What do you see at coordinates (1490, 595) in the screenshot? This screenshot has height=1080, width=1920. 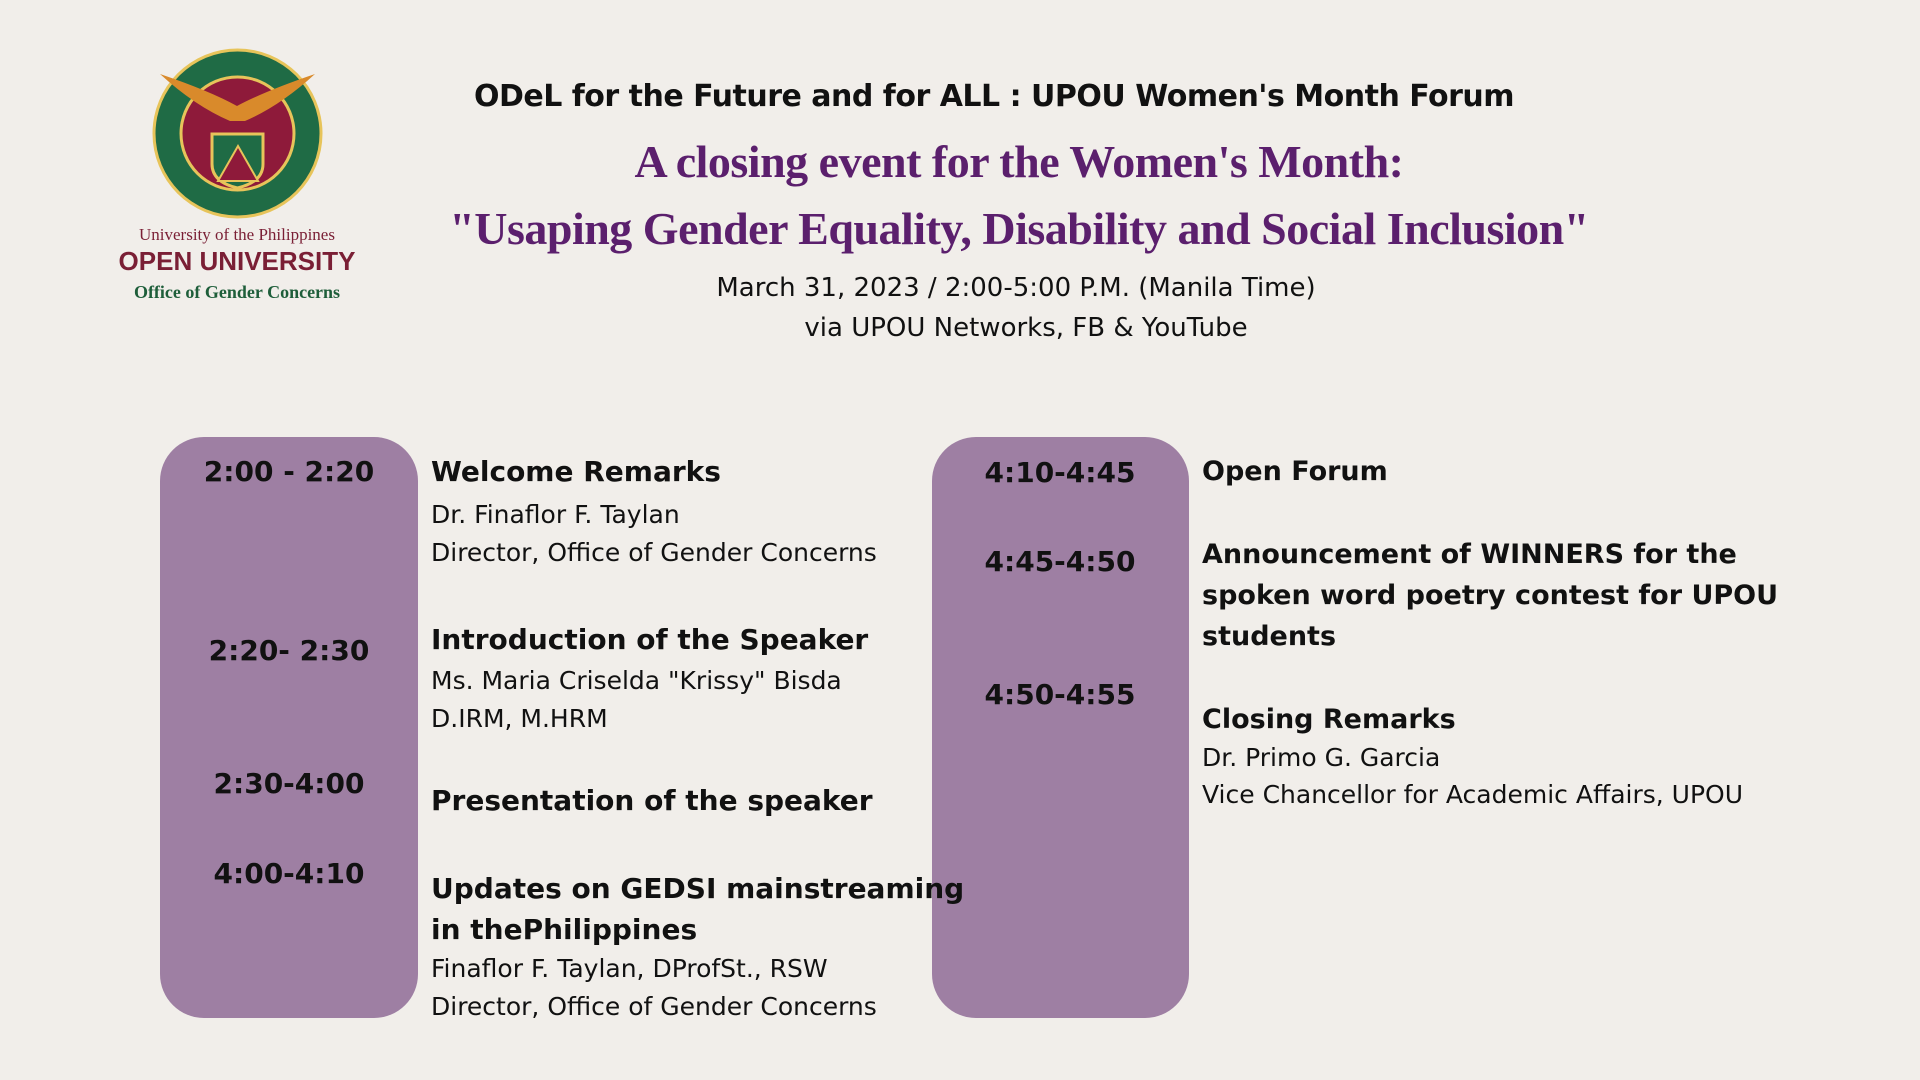 I see `agenda-title: spoken word poetry contest for UPOU` at bounding box center [1490, 595].